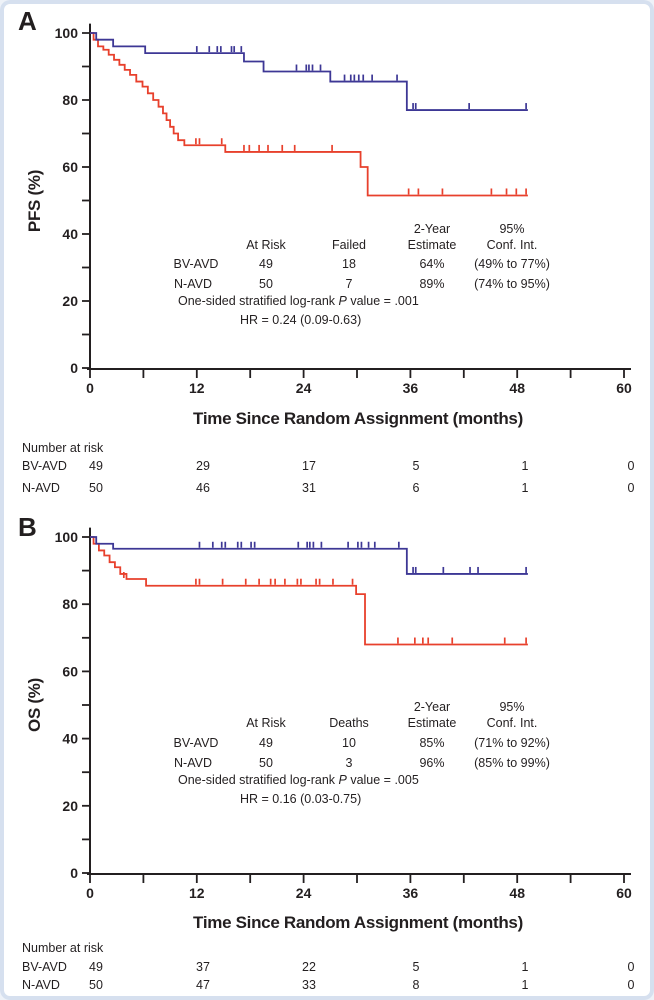 The height and width of the screenshot is (1000, 654). Describe the element at coordinates (266, 743) in the screenshot. I see `at-risk-value: 49` at that location.